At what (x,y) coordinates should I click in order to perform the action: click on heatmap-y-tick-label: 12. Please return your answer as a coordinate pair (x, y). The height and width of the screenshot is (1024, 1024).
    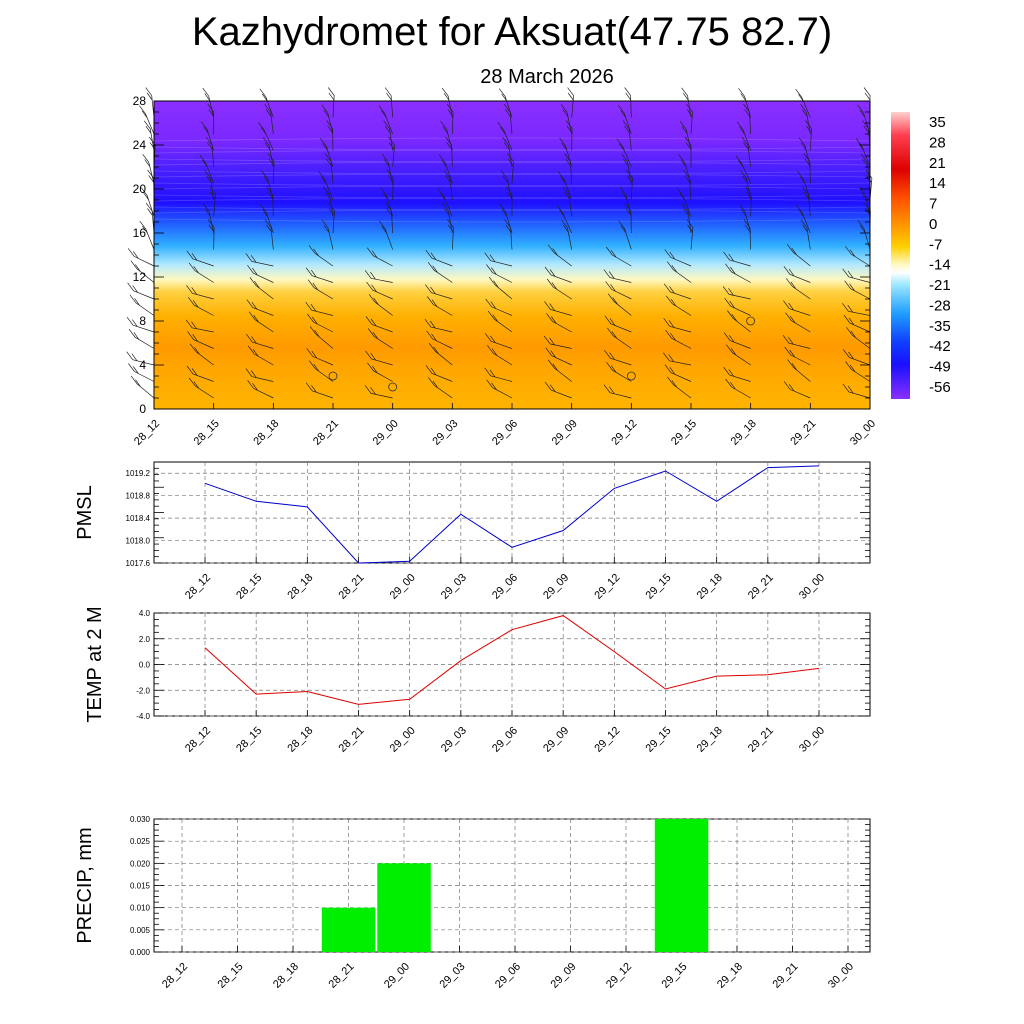
    Looking at the image, I should click on (140, 277).